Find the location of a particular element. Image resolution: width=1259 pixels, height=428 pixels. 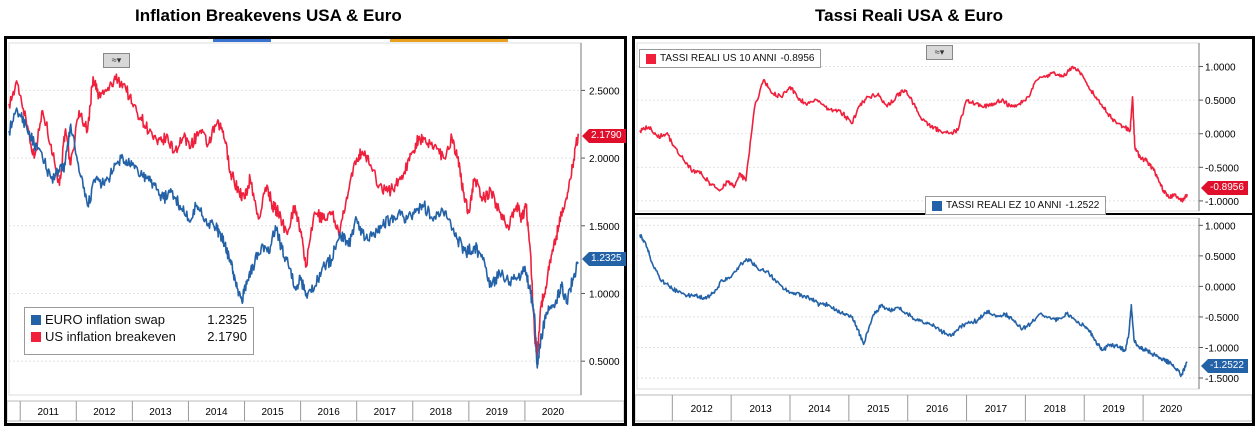

series-line-us is located at coordinates (913, 134).